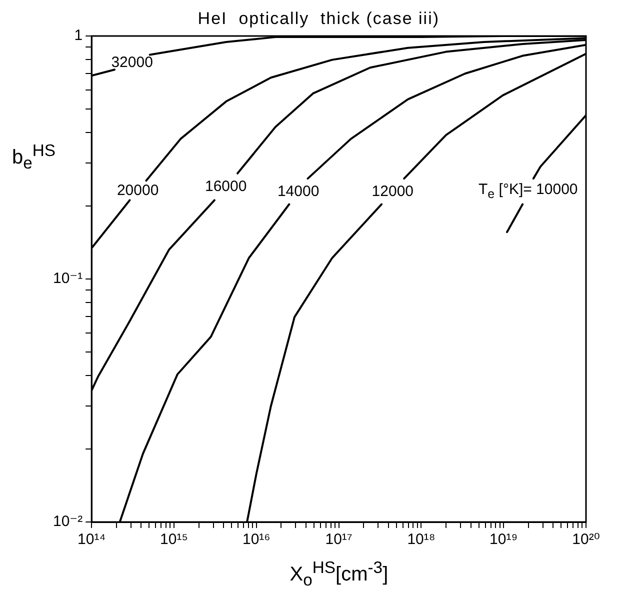 This screenshot has height=596, width=617. What do you see at coordinates (78, 35) in the screenshot?
I see `y-tick-label: 1` at bounding box center [78, 35].